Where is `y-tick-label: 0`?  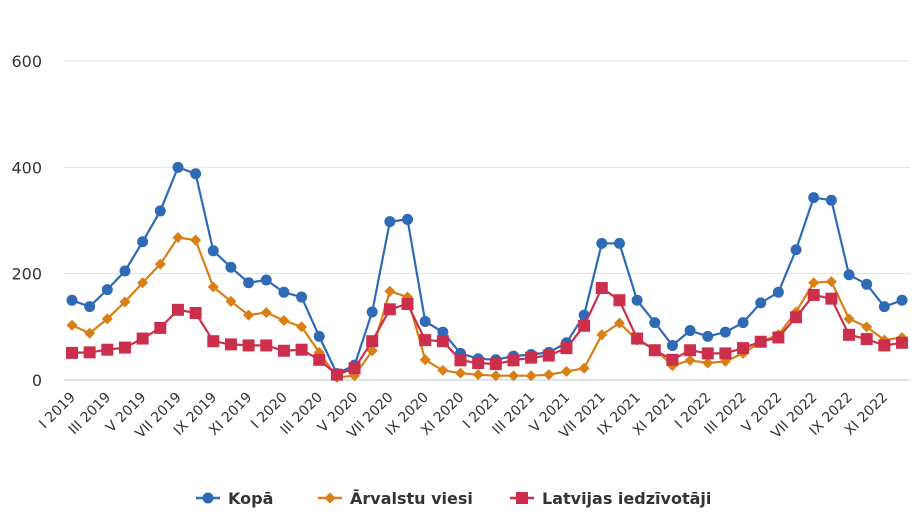 y-tick-label: 0 is located at coordinates (37, 380).